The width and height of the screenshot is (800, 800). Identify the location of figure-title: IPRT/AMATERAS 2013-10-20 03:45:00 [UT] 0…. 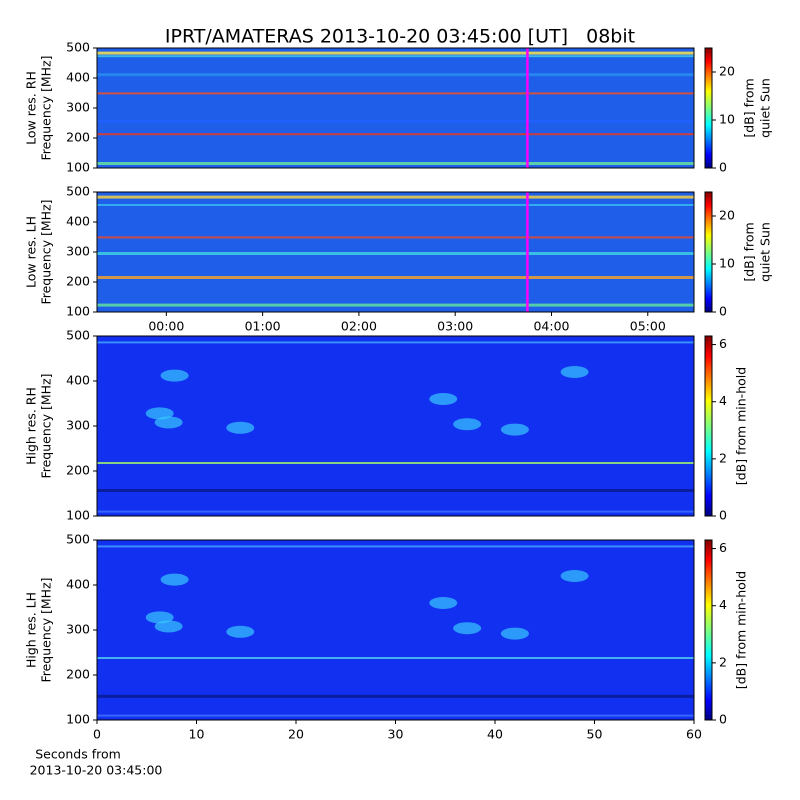
(400, 37).